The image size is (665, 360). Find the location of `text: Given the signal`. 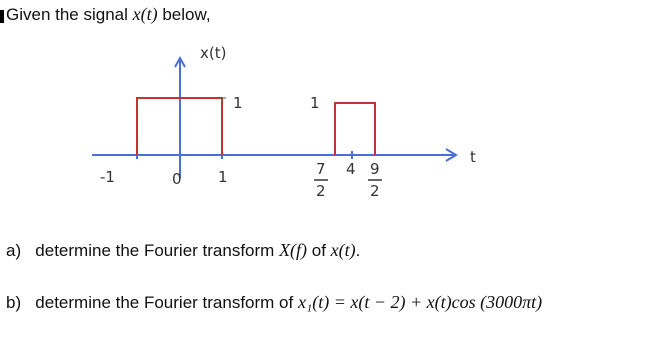

text: Given the signal is located at coordinates (69, 14).